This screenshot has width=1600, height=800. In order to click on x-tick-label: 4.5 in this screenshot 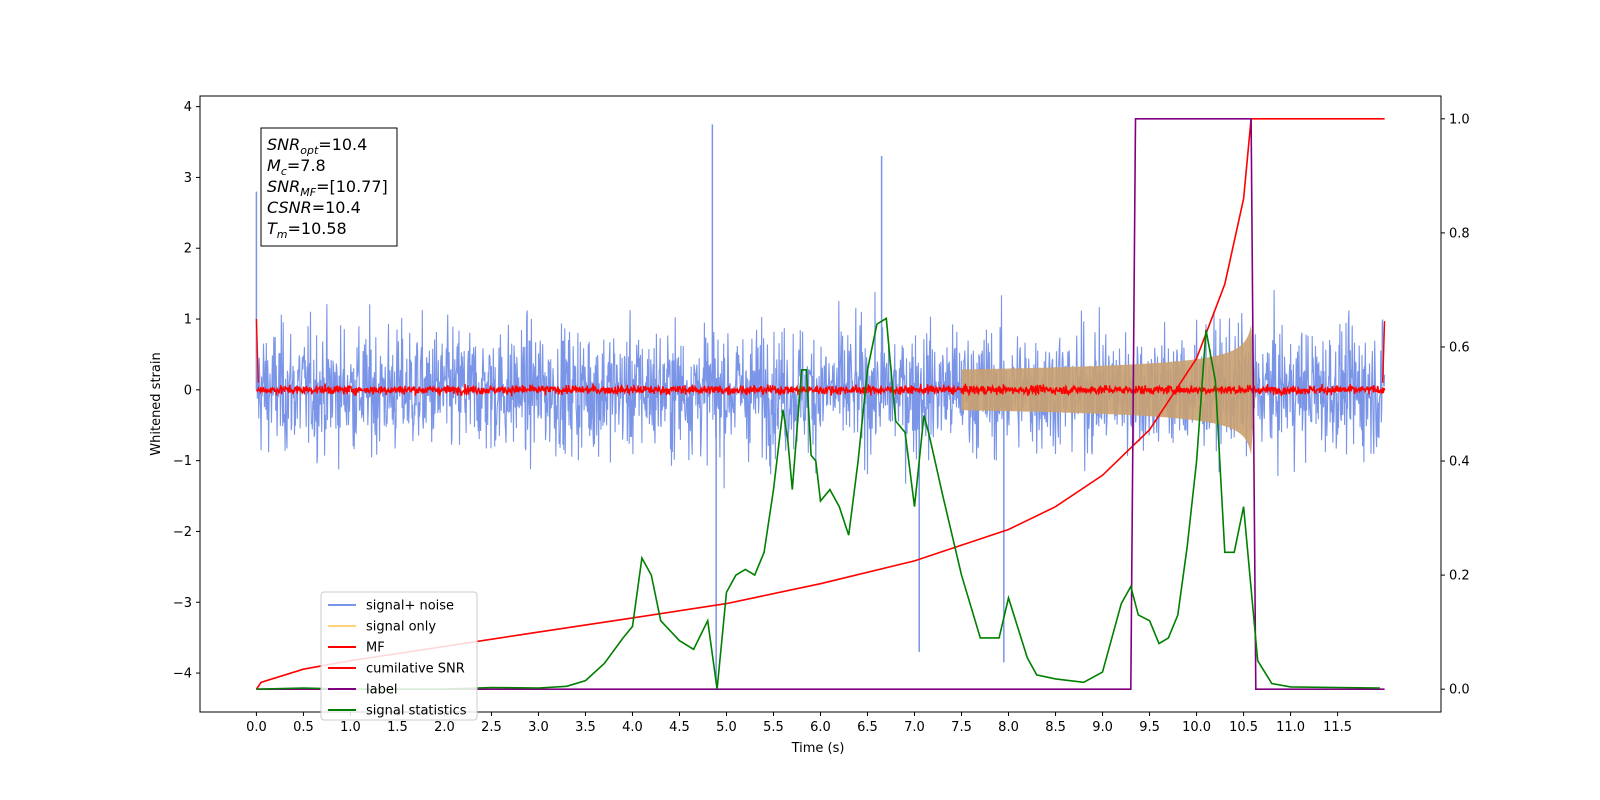, I will do `click(679, 727)`.